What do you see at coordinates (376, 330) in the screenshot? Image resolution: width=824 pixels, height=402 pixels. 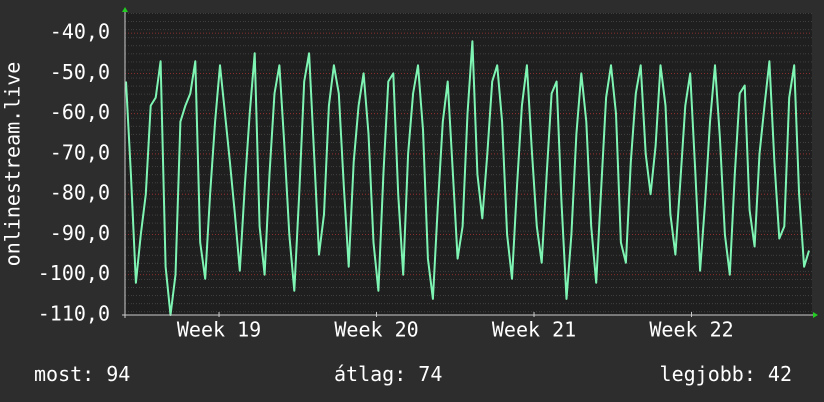 I see `x-tick-label: Week 20` at bounding box center [376, 330].